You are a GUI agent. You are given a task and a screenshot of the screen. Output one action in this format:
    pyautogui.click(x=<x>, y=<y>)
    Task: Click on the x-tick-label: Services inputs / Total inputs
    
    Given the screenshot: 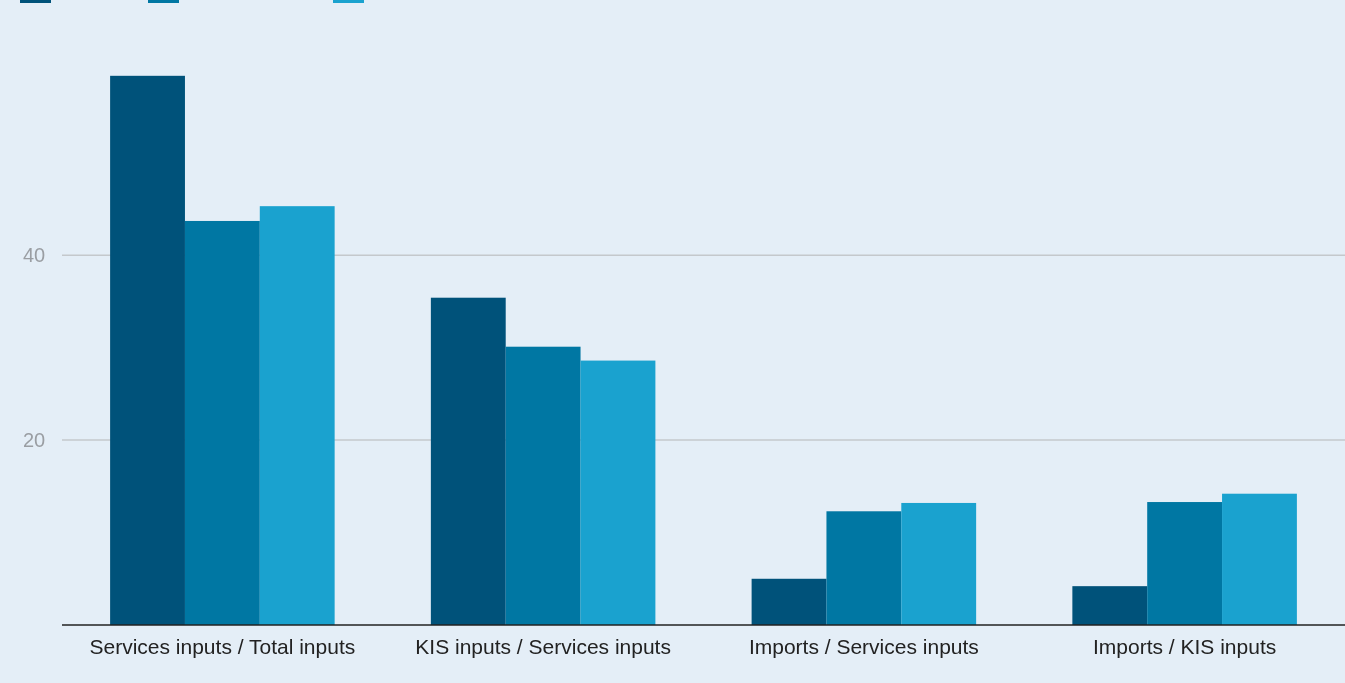 What is the action you would take?
    pyautogui.click(x=222, y=646)
    